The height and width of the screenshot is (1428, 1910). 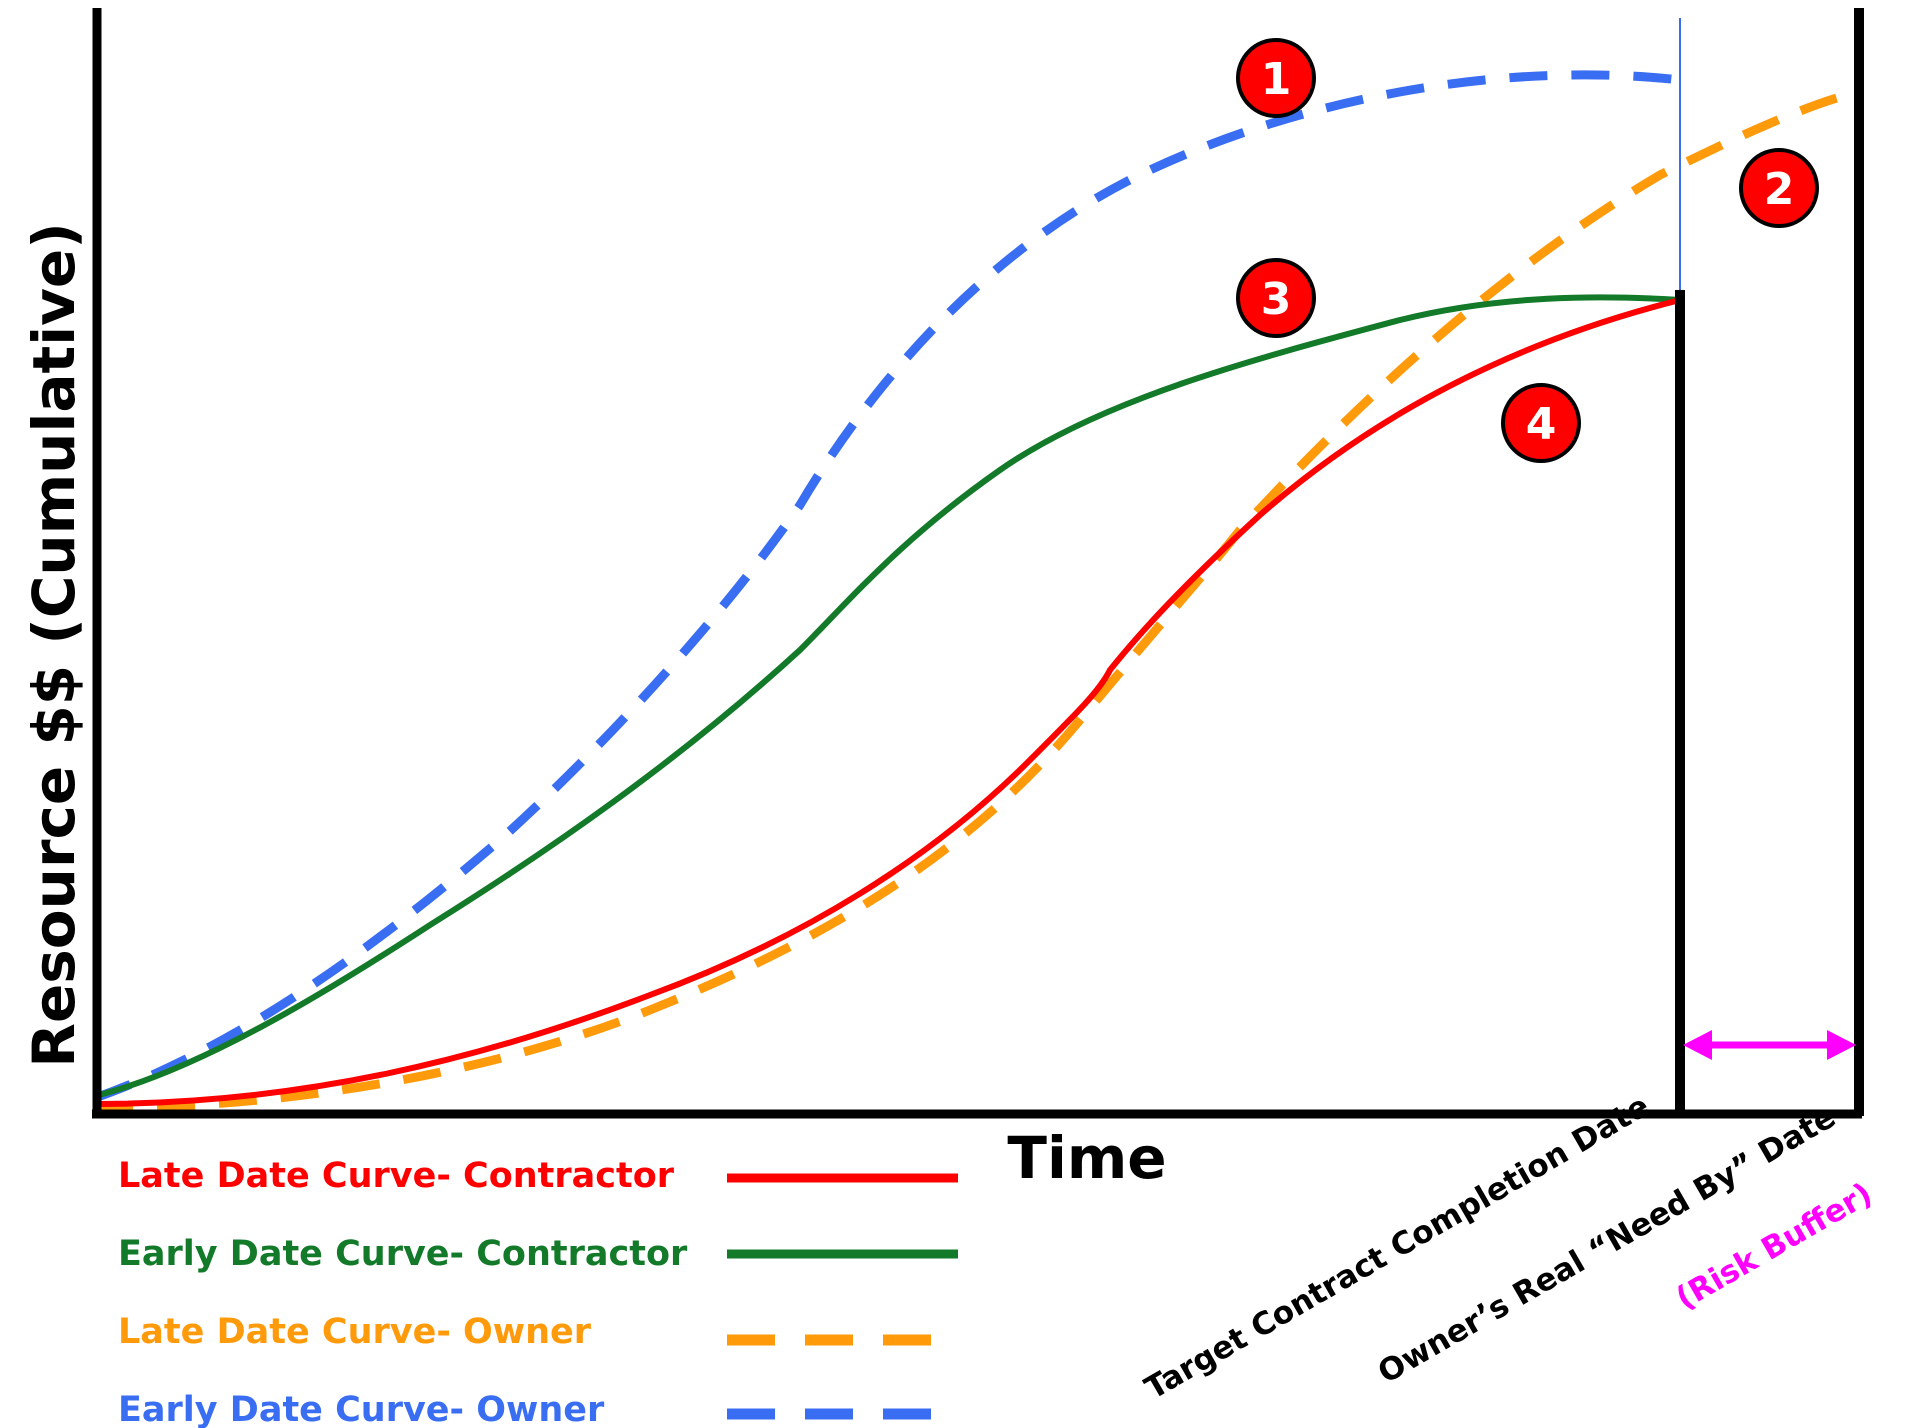 I want to click on svg-text: 3, so click(x=1276, y=299).